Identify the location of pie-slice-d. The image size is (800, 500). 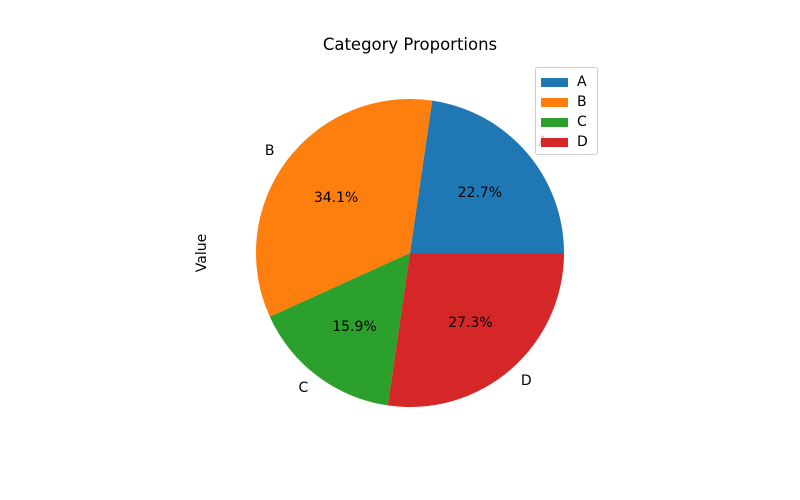
(475, 330).